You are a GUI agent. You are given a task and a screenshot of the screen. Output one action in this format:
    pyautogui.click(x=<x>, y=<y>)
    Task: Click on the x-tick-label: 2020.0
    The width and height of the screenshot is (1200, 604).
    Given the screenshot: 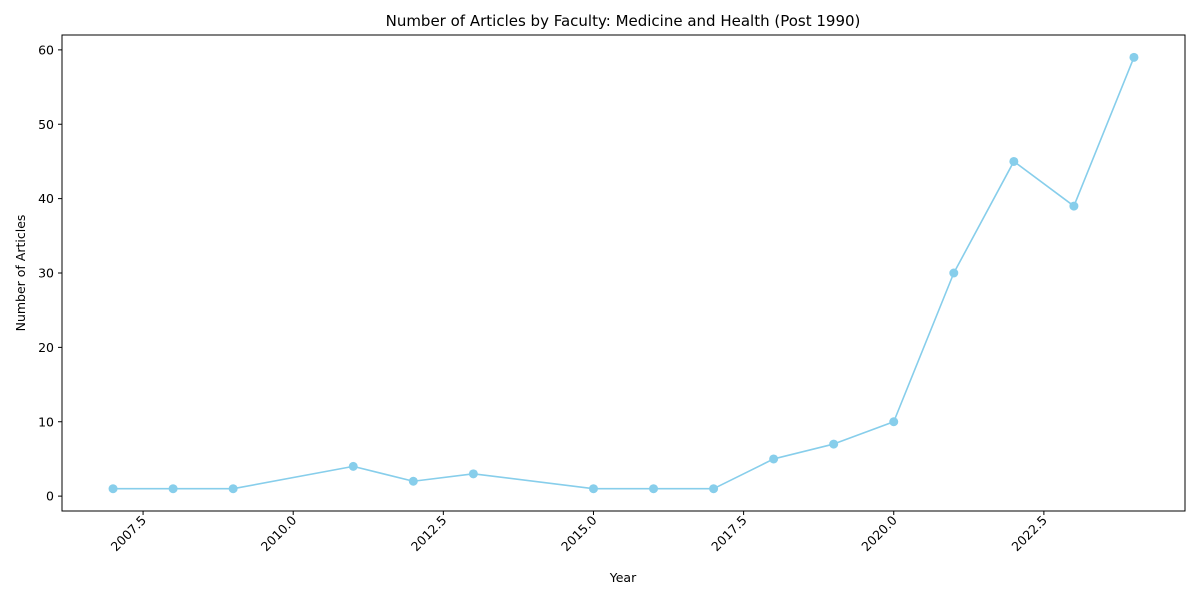 What is the action you would take?
    pyautogui.click(x=879, y=533)
    